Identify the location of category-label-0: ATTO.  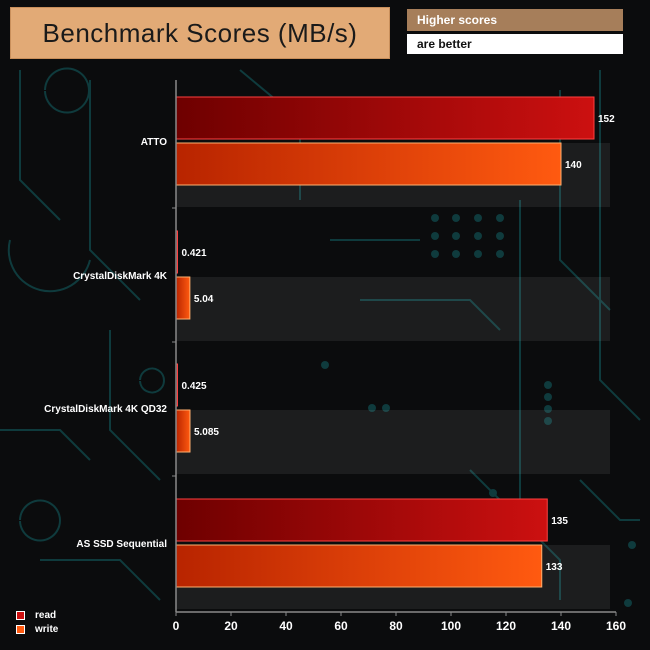
(154, 142).